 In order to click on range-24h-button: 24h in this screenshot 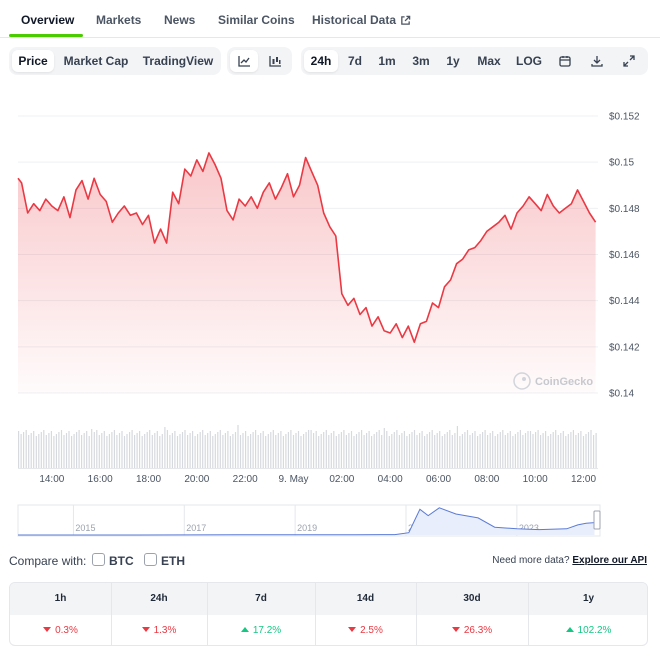, I will do `click(321, 61)`.